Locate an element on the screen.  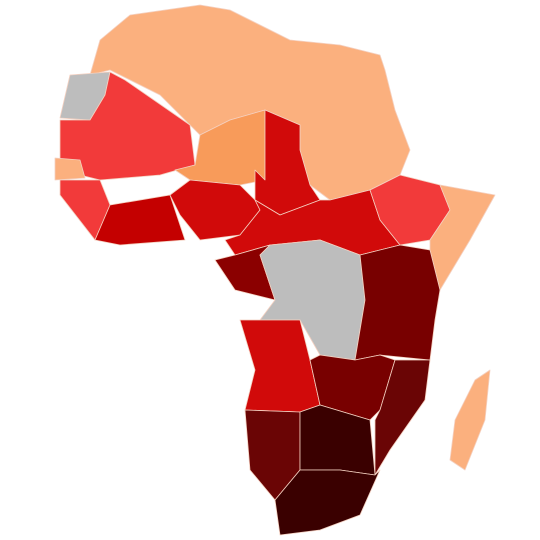
madagascar is located at coordinates (470, 420).